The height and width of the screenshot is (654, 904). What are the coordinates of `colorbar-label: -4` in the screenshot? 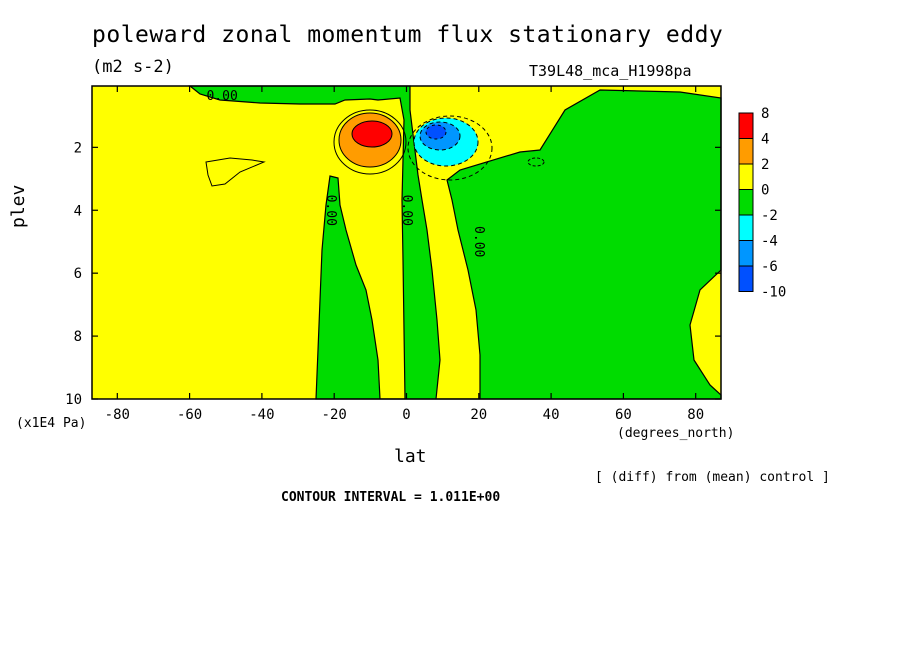 It's located at (769, 242).